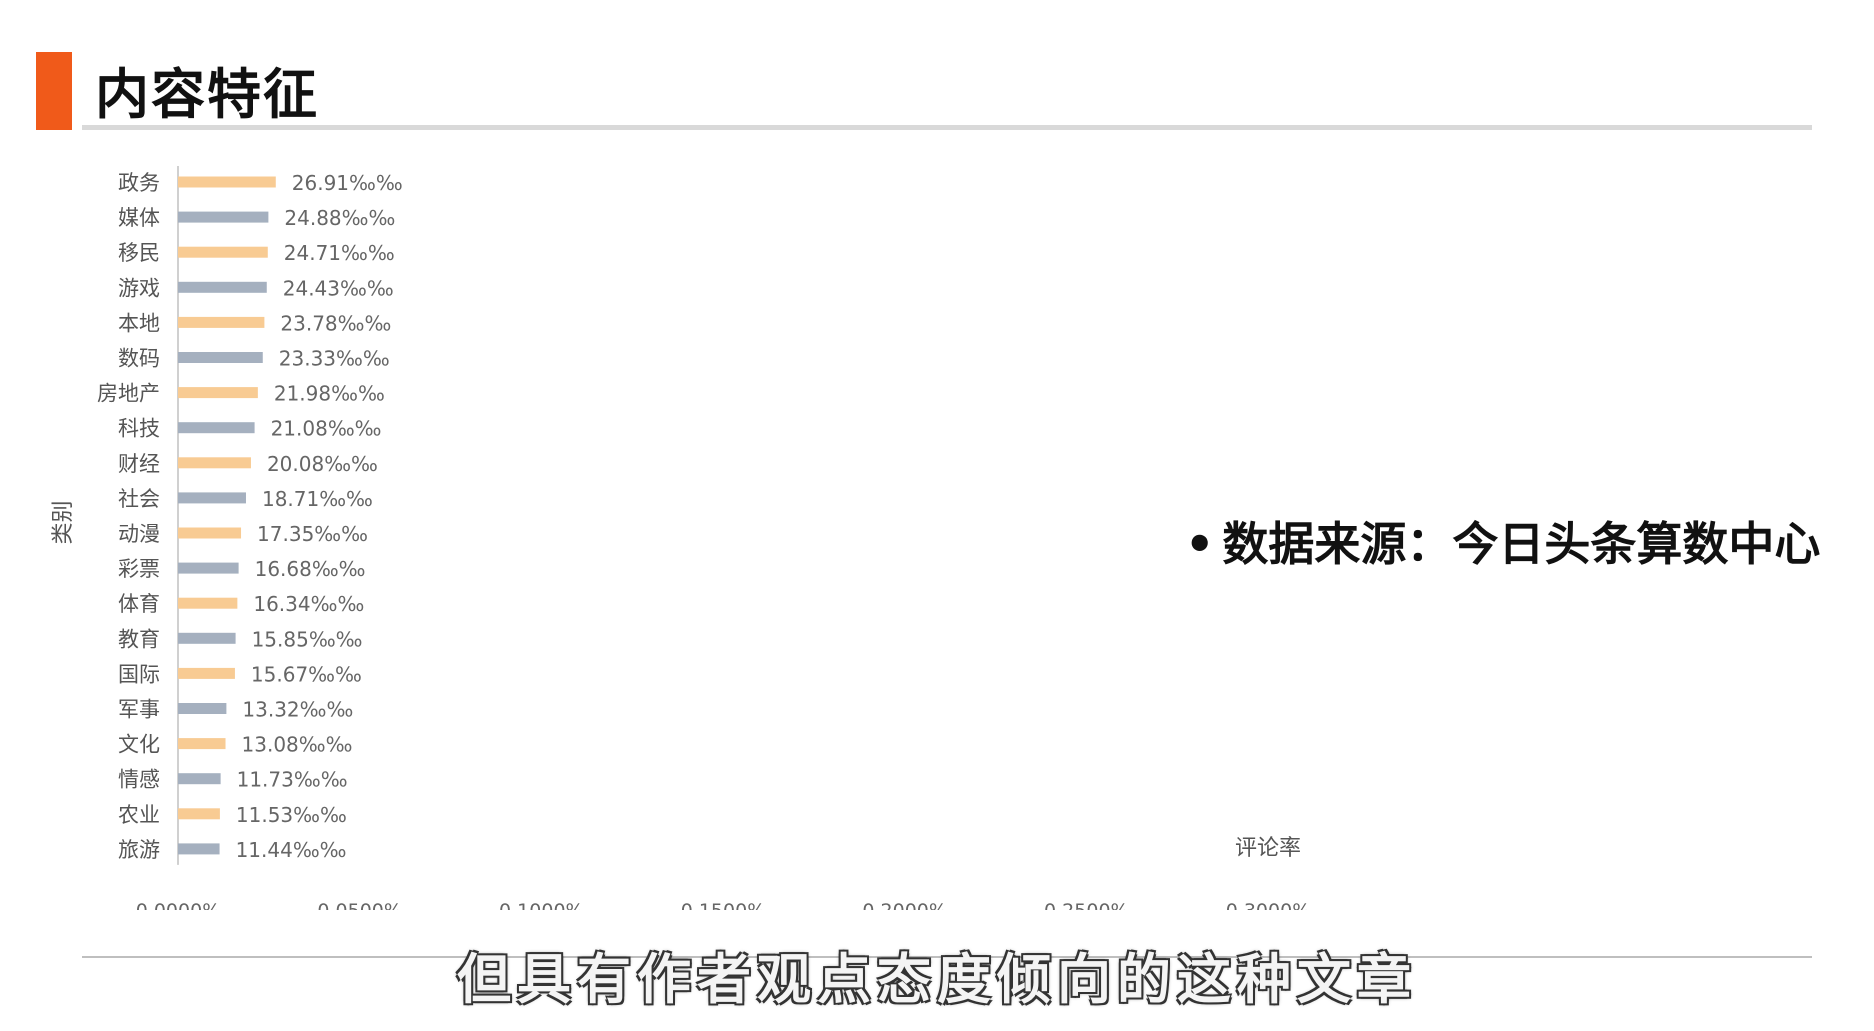  Describe the element at coordinates (904, 905) in the screenshot. I see `x-tick-label: 0.2000%` at that location.